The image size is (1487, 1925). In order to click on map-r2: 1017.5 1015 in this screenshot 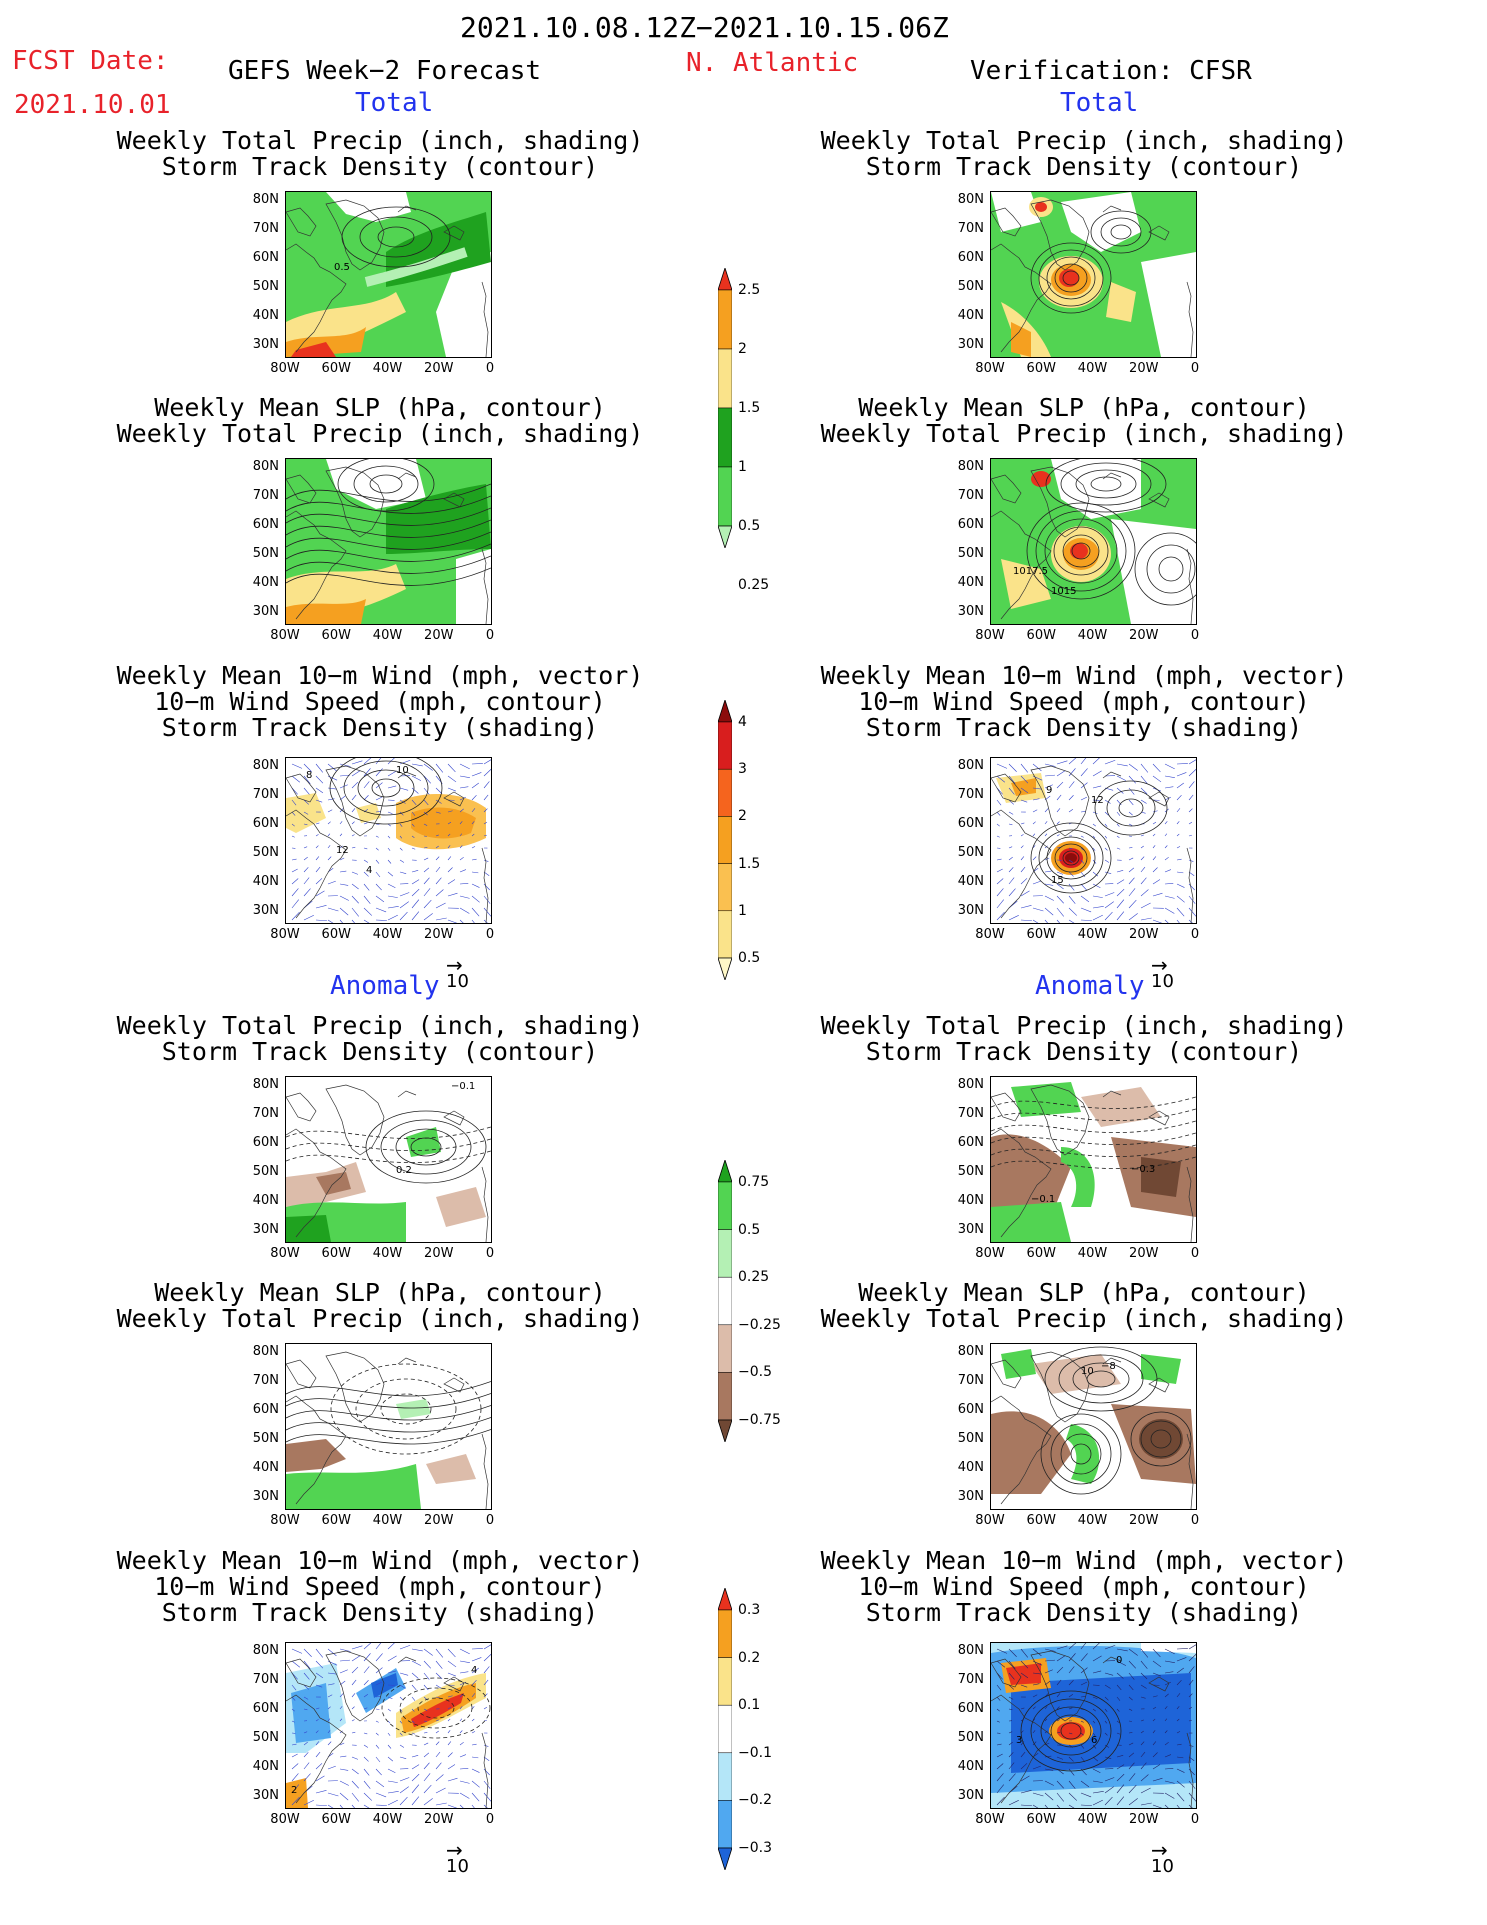, I will do `click(1093, 541)`.